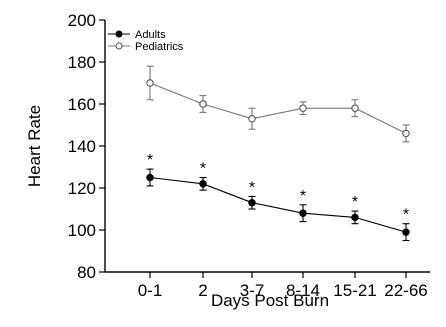  I want to click on y-tick-label: 140, so click(82, 146).